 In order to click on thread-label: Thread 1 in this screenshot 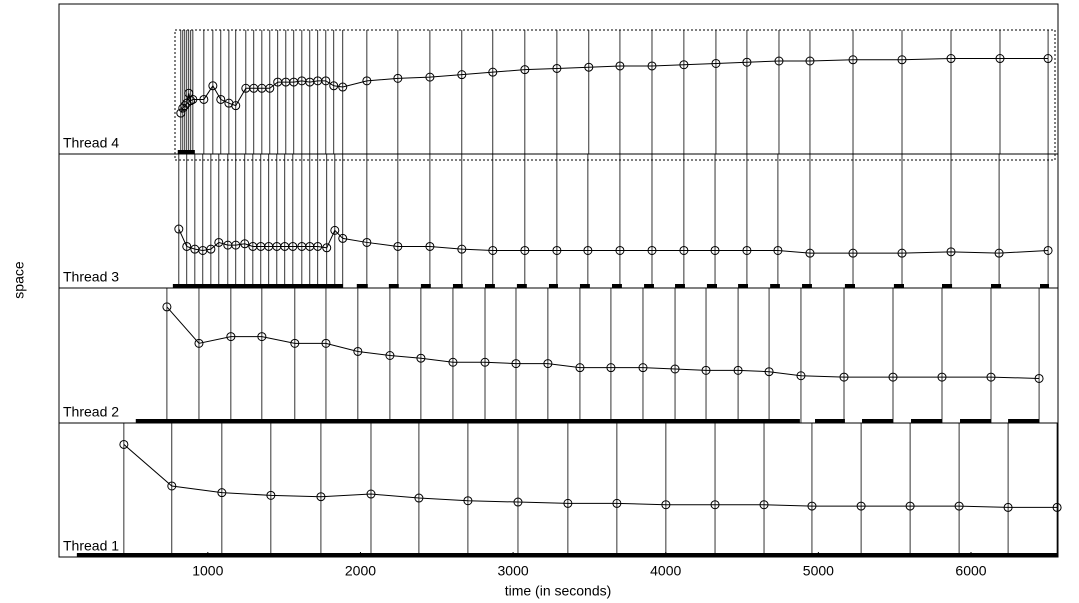, I will do `click(91, 546)`.